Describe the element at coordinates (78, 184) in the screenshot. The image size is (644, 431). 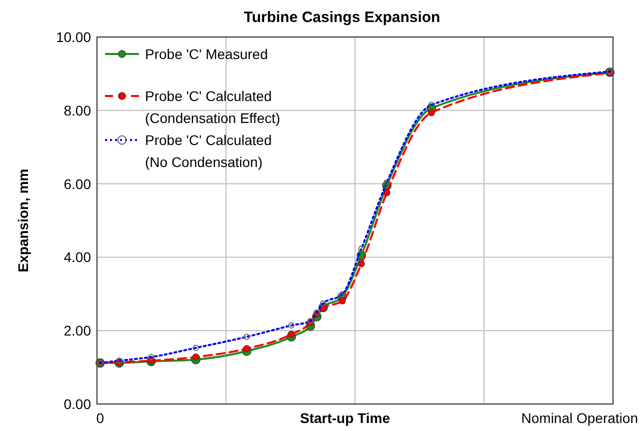
I see `y-tick-label: 6.00` at that location.